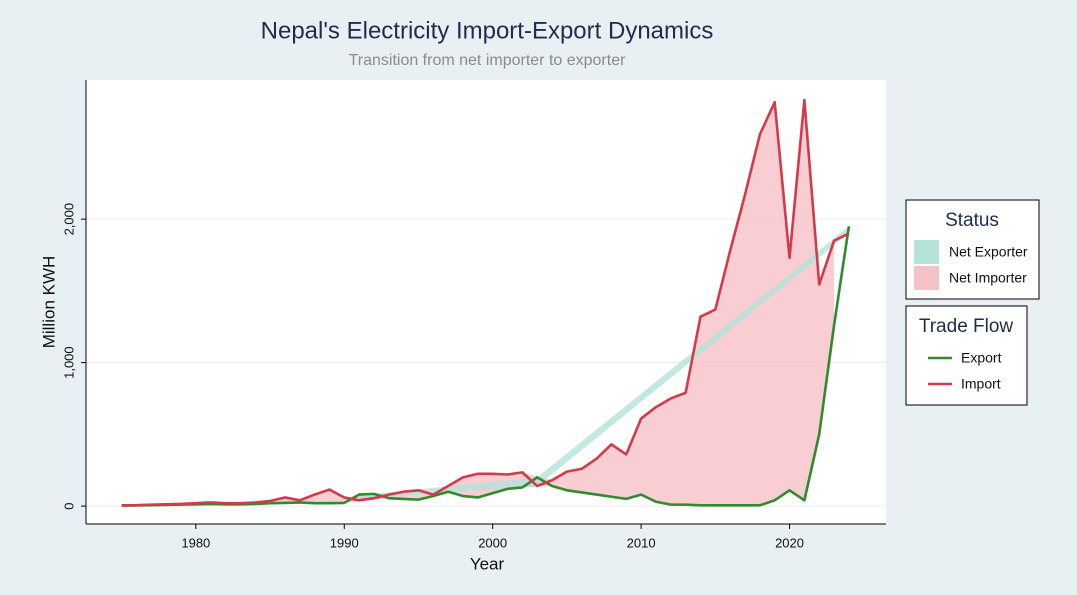 Image resolution: width=1077 pixels, height=595 pixels. I want to click on chart-subtitle: Transition from net importer to exporter, so click(488, 60).